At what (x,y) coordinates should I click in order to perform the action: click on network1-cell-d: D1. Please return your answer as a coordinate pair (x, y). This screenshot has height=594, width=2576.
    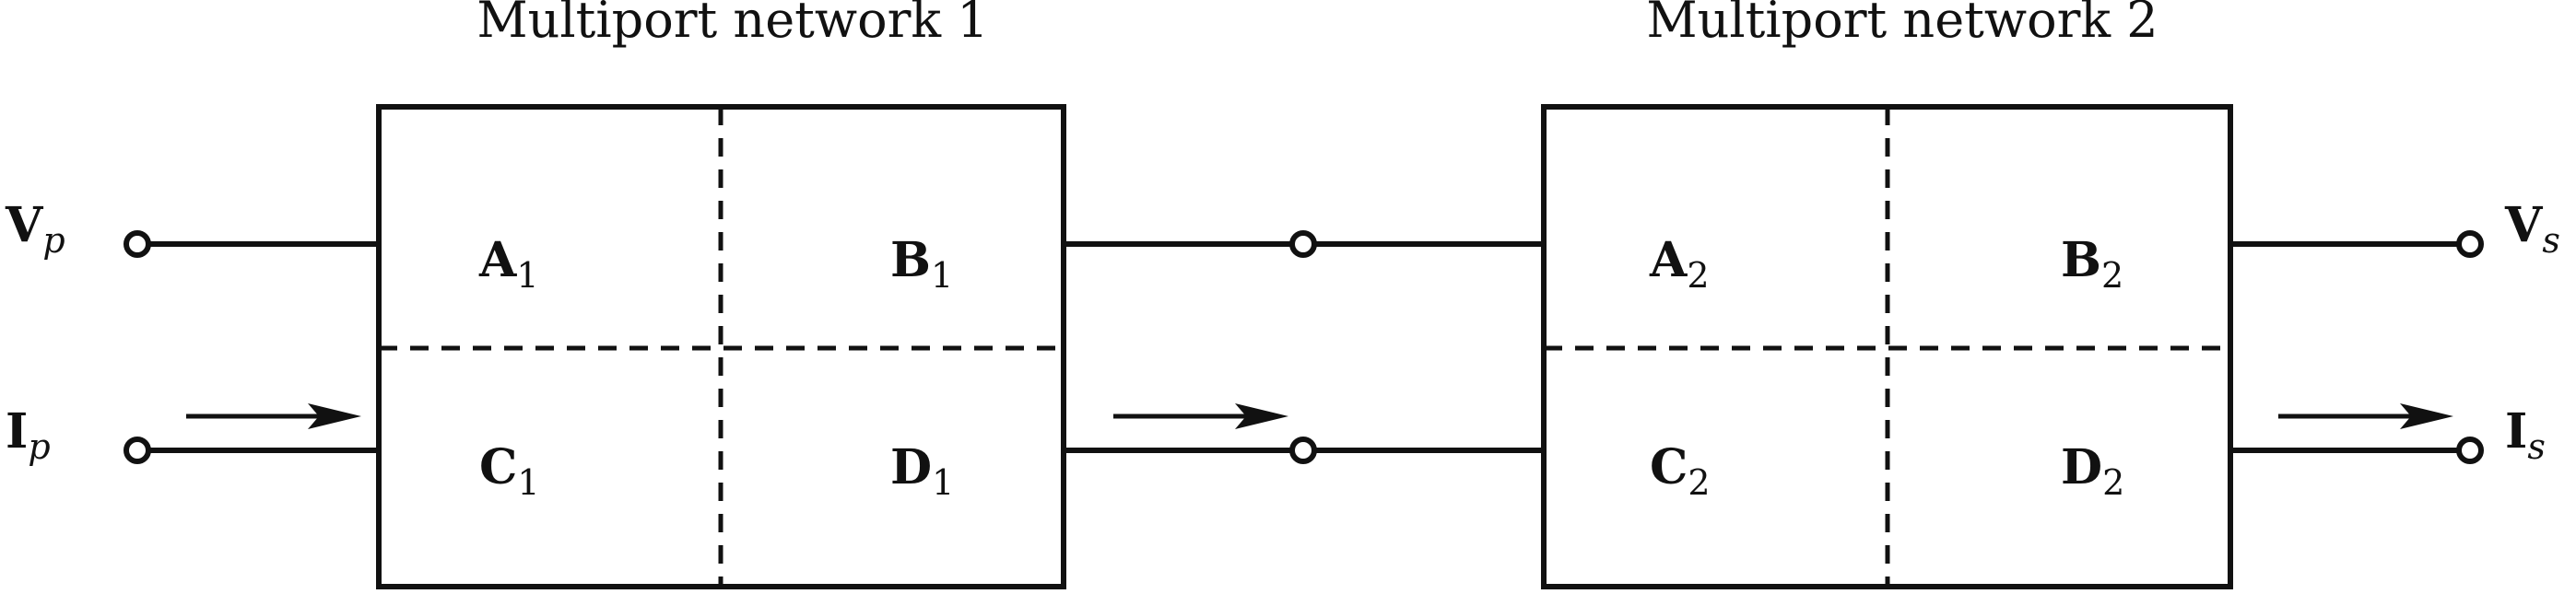
    Looking at the image, I should click on (922, 471).